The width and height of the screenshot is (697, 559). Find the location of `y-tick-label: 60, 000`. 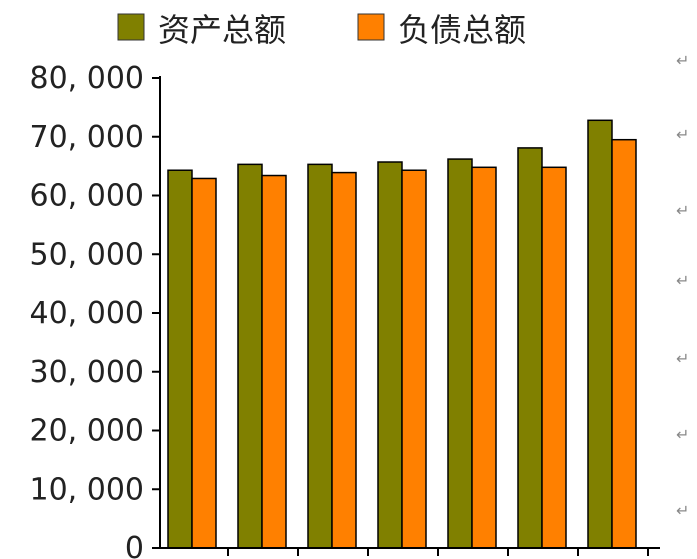

y-tick-label: 60, 000 is located at coordinates (86, 196).